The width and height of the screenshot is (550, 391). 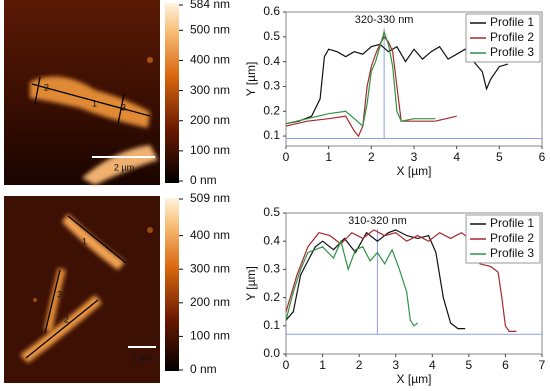 I want to click on colorbar-tick-label: 509 nm, so click(x=210, y=198).